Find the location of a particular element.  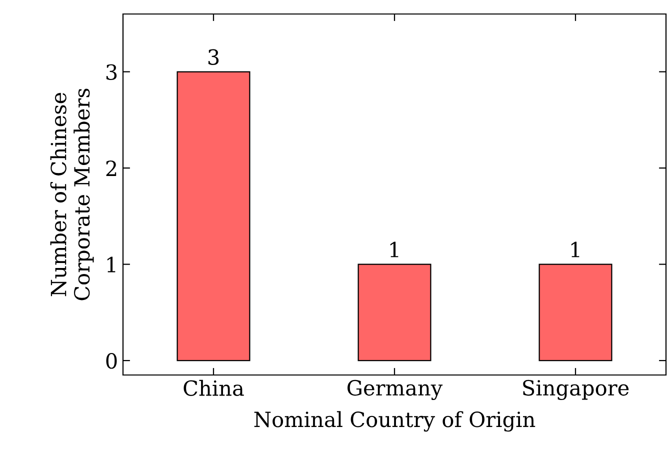

y-tick-label: 3 is located at coordinates (111, 72).